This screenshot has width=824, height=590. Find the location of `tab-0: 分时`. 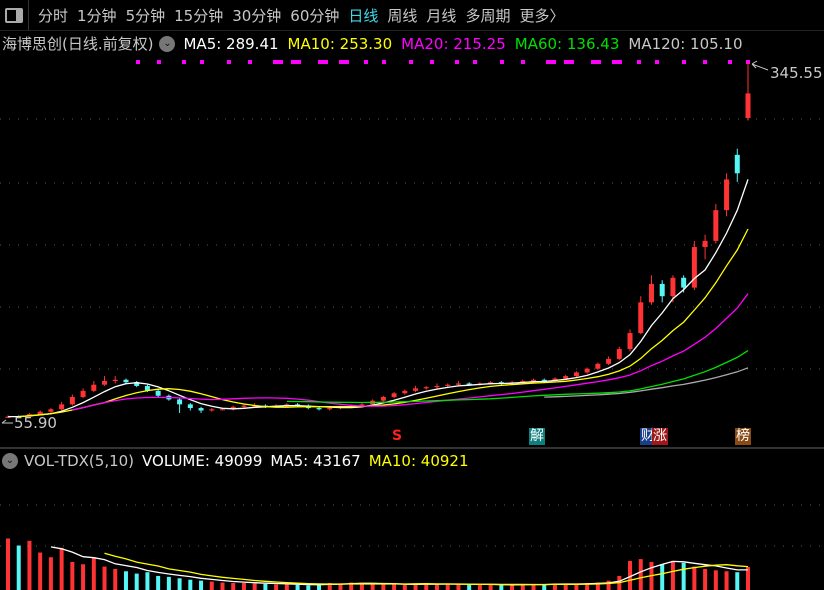

tab-0: 分时 is located at coordinates (53, 15).